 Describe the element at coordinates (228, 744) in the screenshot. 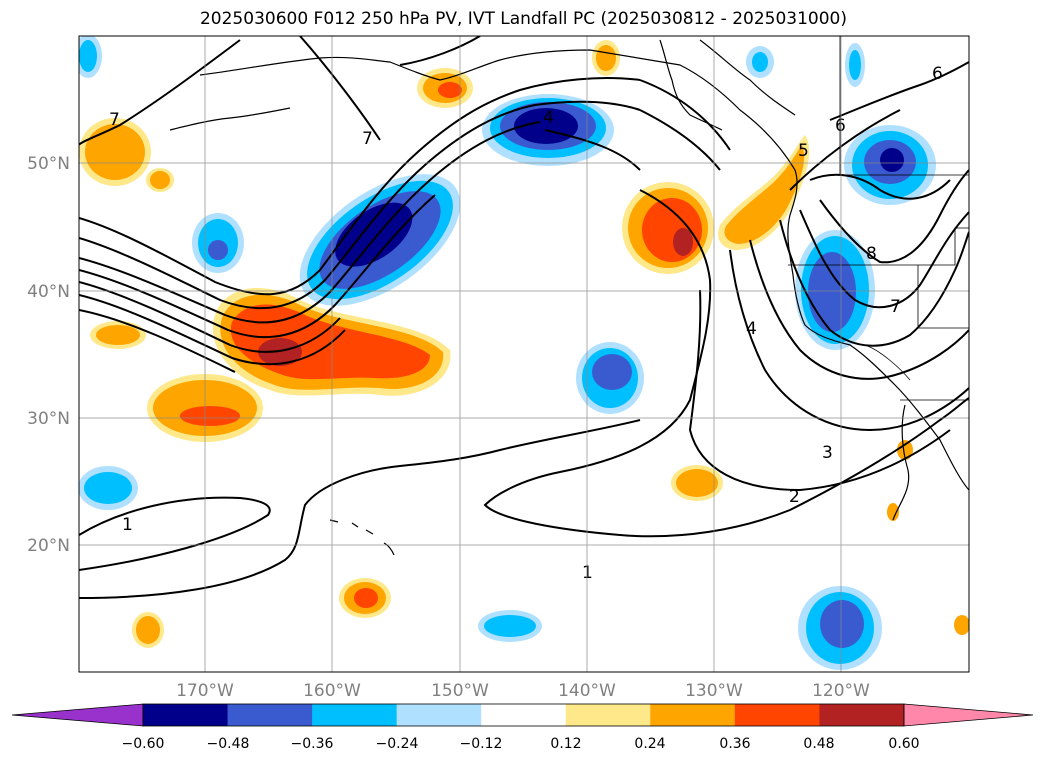

I see `colorbar-tick-label: −0.48` at that location.